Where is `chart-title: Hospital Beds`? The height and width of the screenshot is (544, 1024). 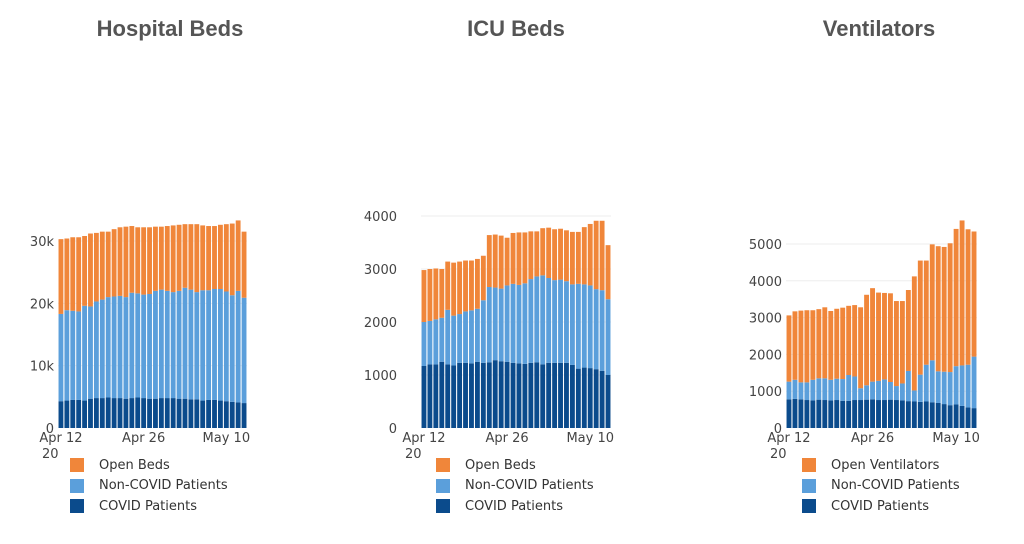 chart-title: Hospital Beds is located at coordinates (170, 28).